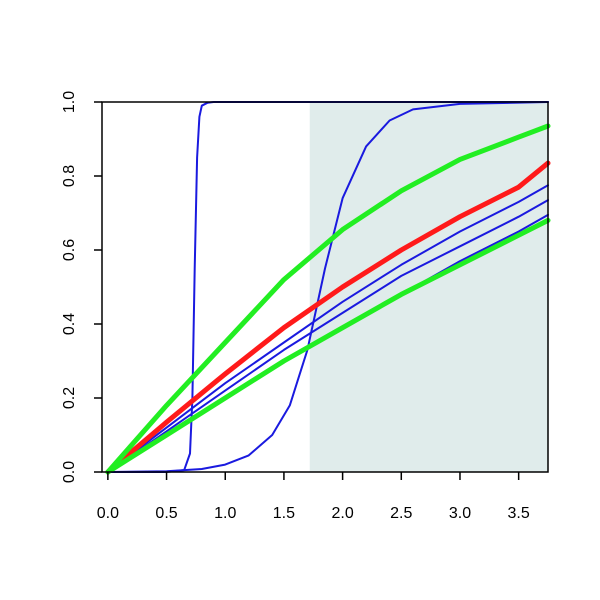  Describe the element at coordinates (108, 513) in the screenshot. I see `x-tick-label: 0.0` at that location.